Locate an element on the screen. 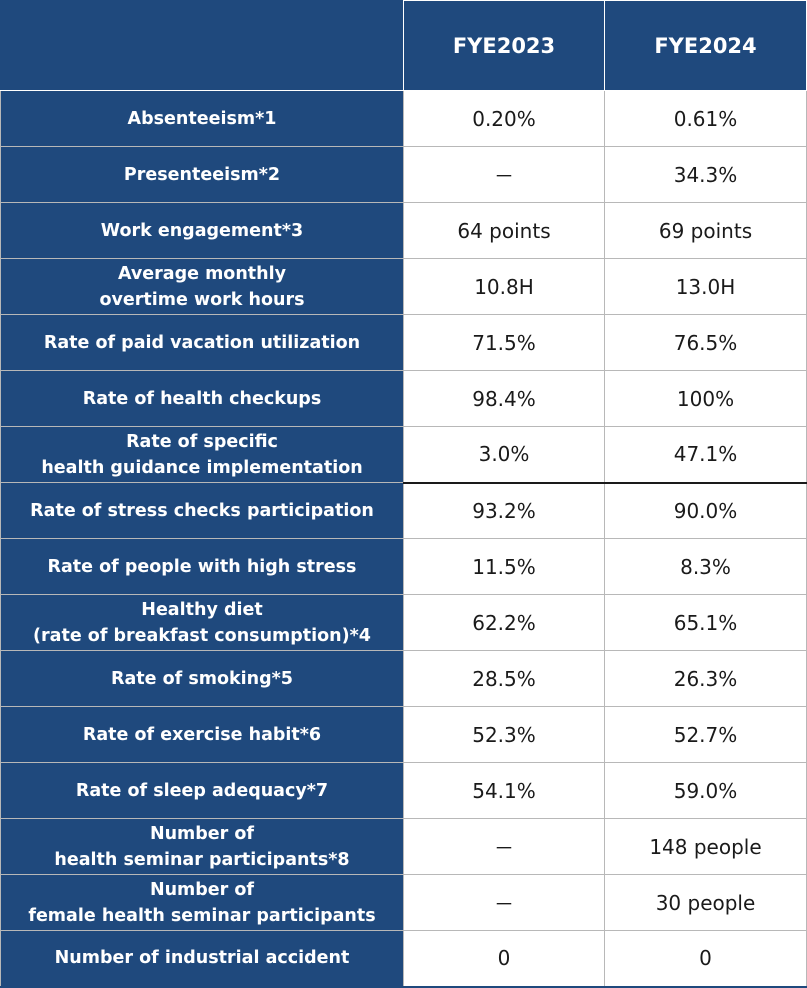 This screenshot has width=807, height=988. row-label: Rate of smoking*5 is located at coordinates (202, 678).